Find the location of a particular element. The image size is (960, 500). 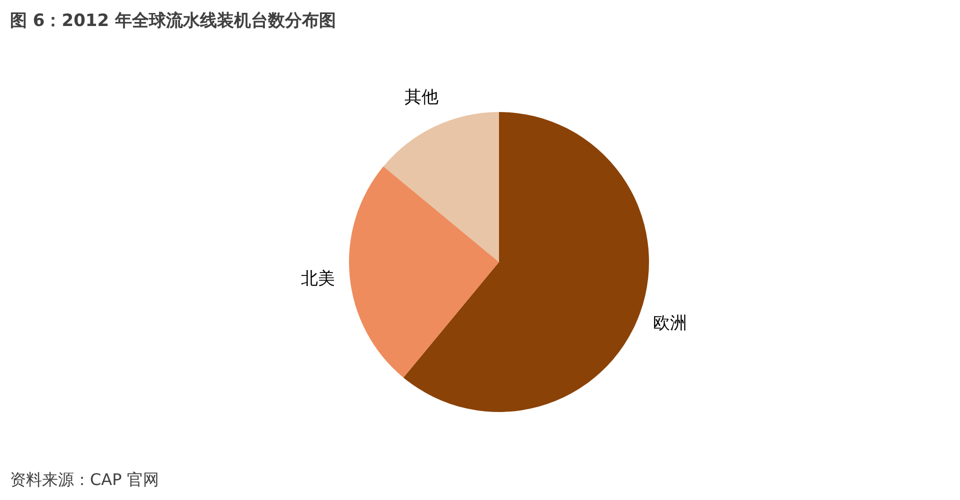

text: 资料来源：CAP 官网 is located at coordinates (84, 479).